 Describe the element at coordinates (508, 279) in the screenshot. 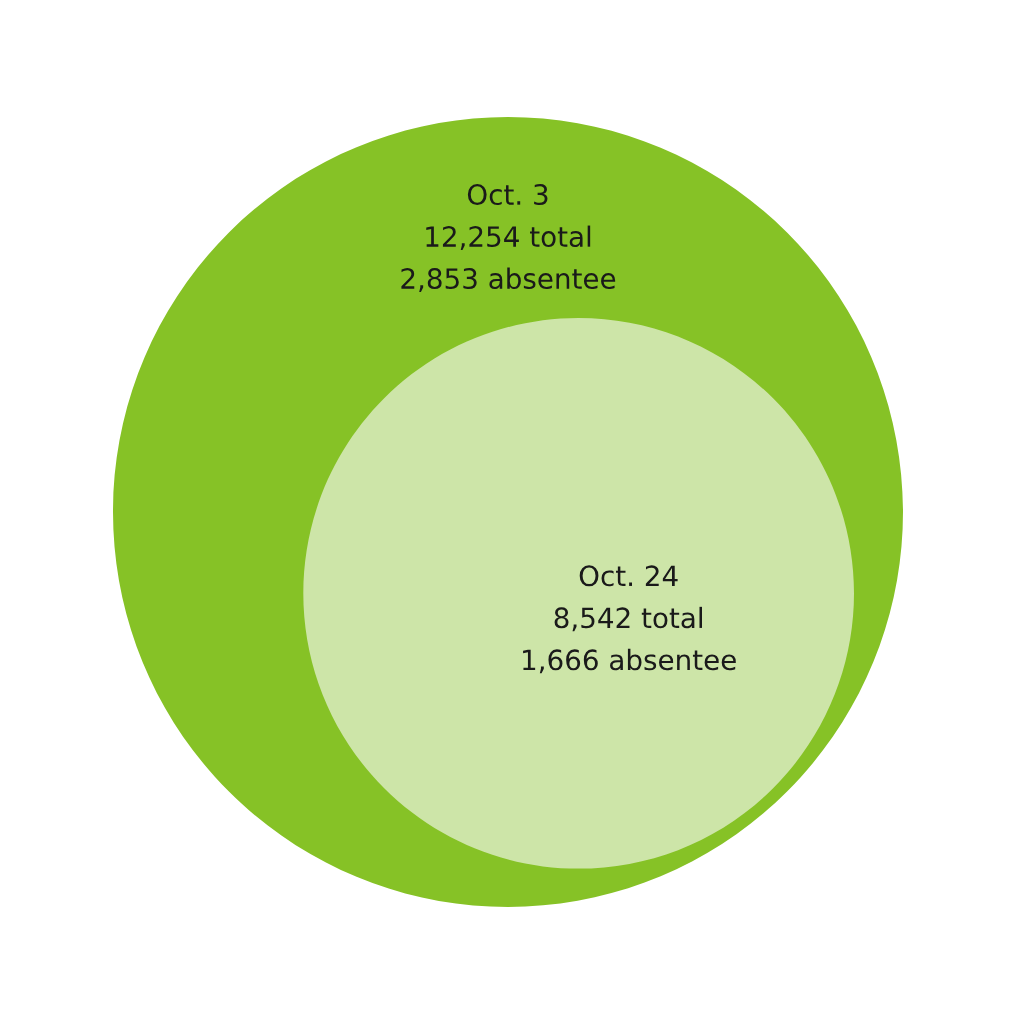

I see `data-label: 2,853 absentee` at that location.